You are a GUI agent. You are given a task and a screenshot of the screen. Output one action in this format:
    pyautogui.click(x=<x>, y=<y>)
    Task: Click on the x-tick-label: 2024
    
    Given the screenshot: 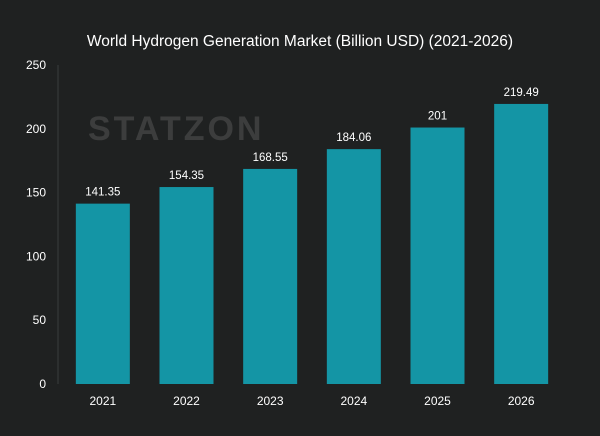 What is the action you would take?
    pyautogui.click(x=353, y=401)
    